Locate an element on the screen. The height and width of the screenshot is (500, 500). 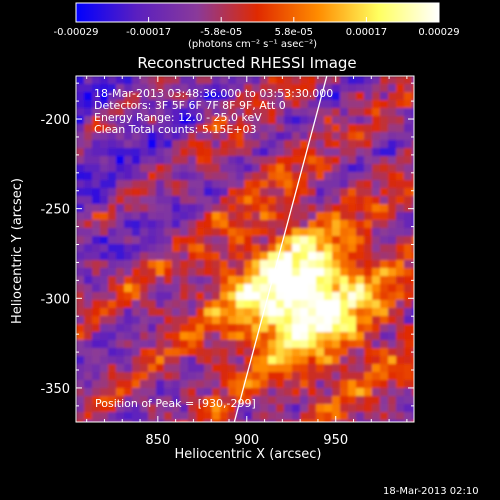
annotation-time-range: 18-Mar-2013 03:48:36.000 to 03:53:30.000 is located at coordinates (214, 93).